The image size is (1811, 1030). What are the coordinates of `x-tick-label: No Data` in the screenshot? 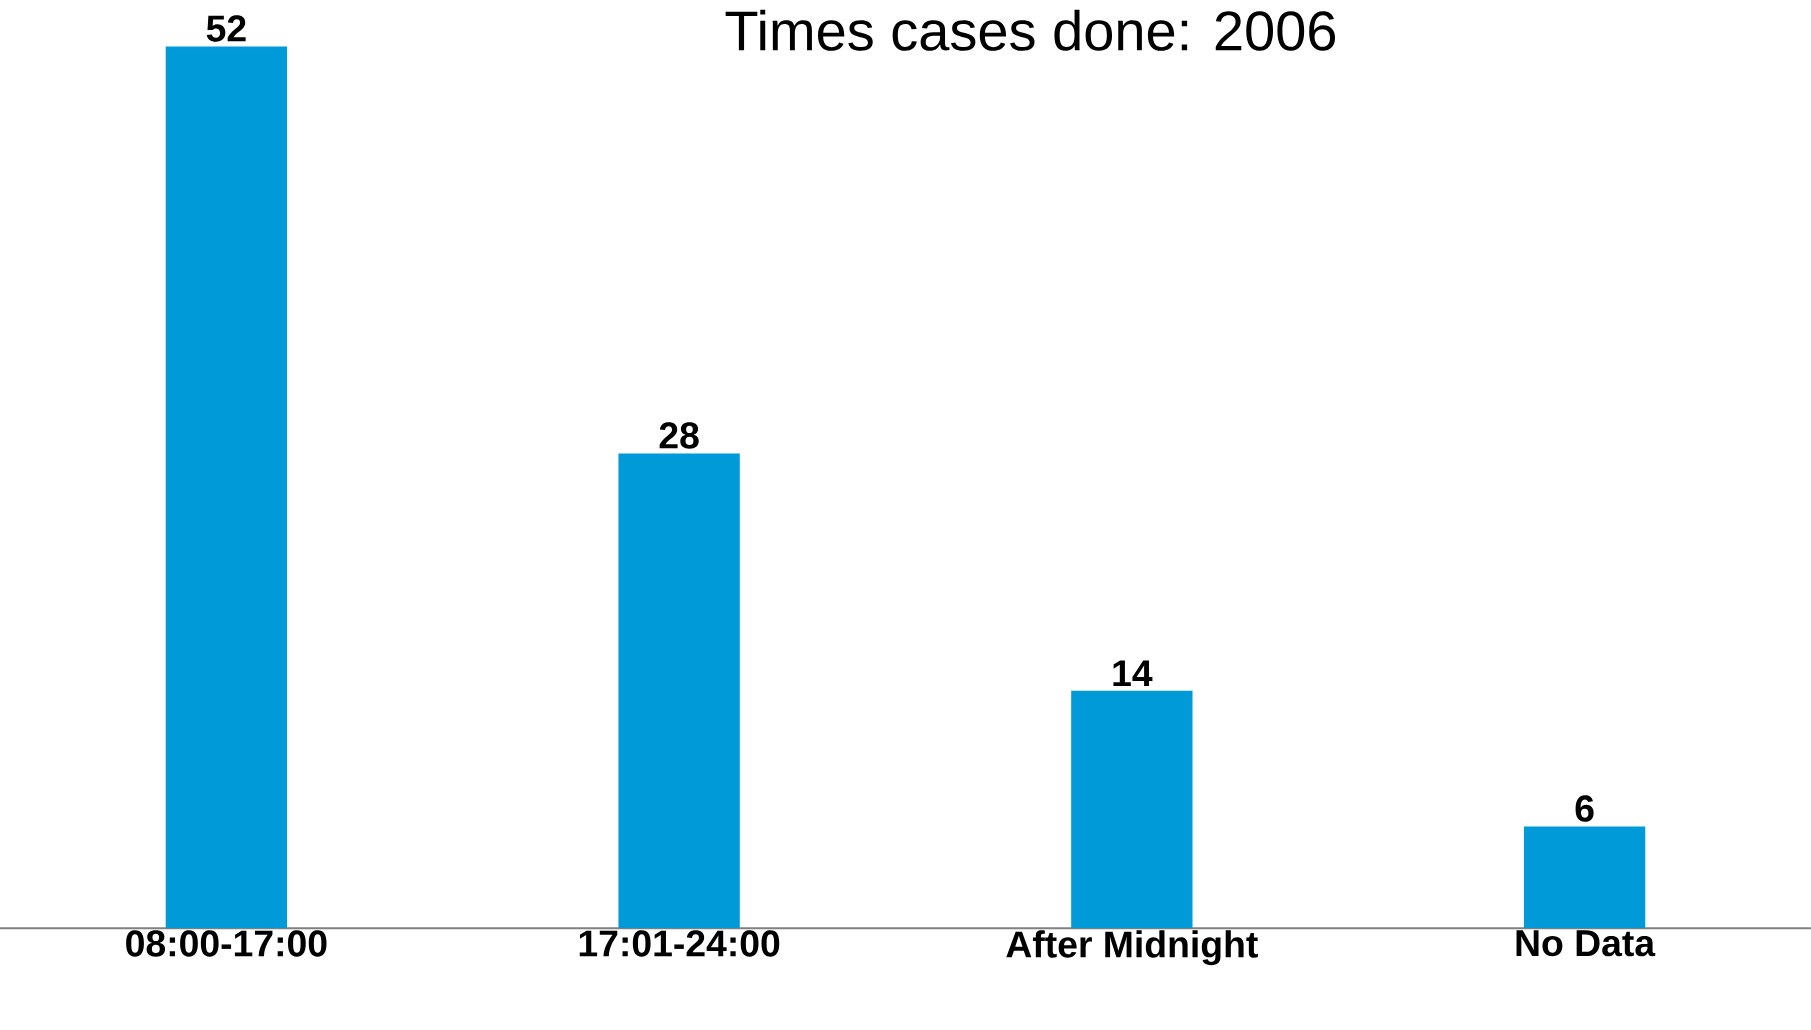 It's located at (1586, 943).